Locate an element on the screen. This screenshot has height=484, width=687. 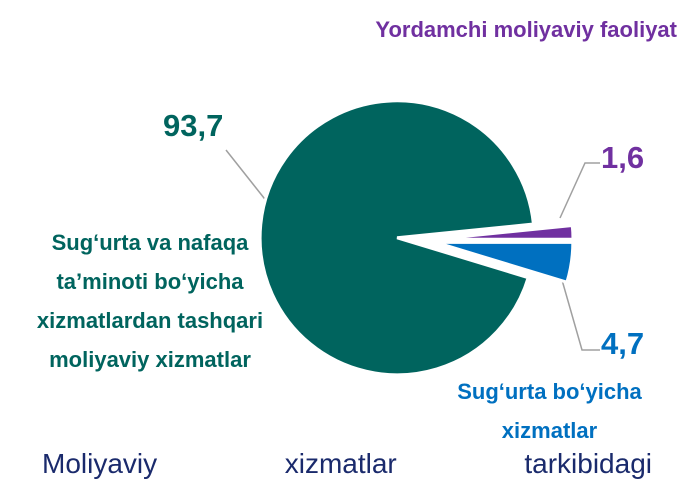
category-label: Sug‘urta bo‘yicha xizmatlar is located at coordinates (549, 411).